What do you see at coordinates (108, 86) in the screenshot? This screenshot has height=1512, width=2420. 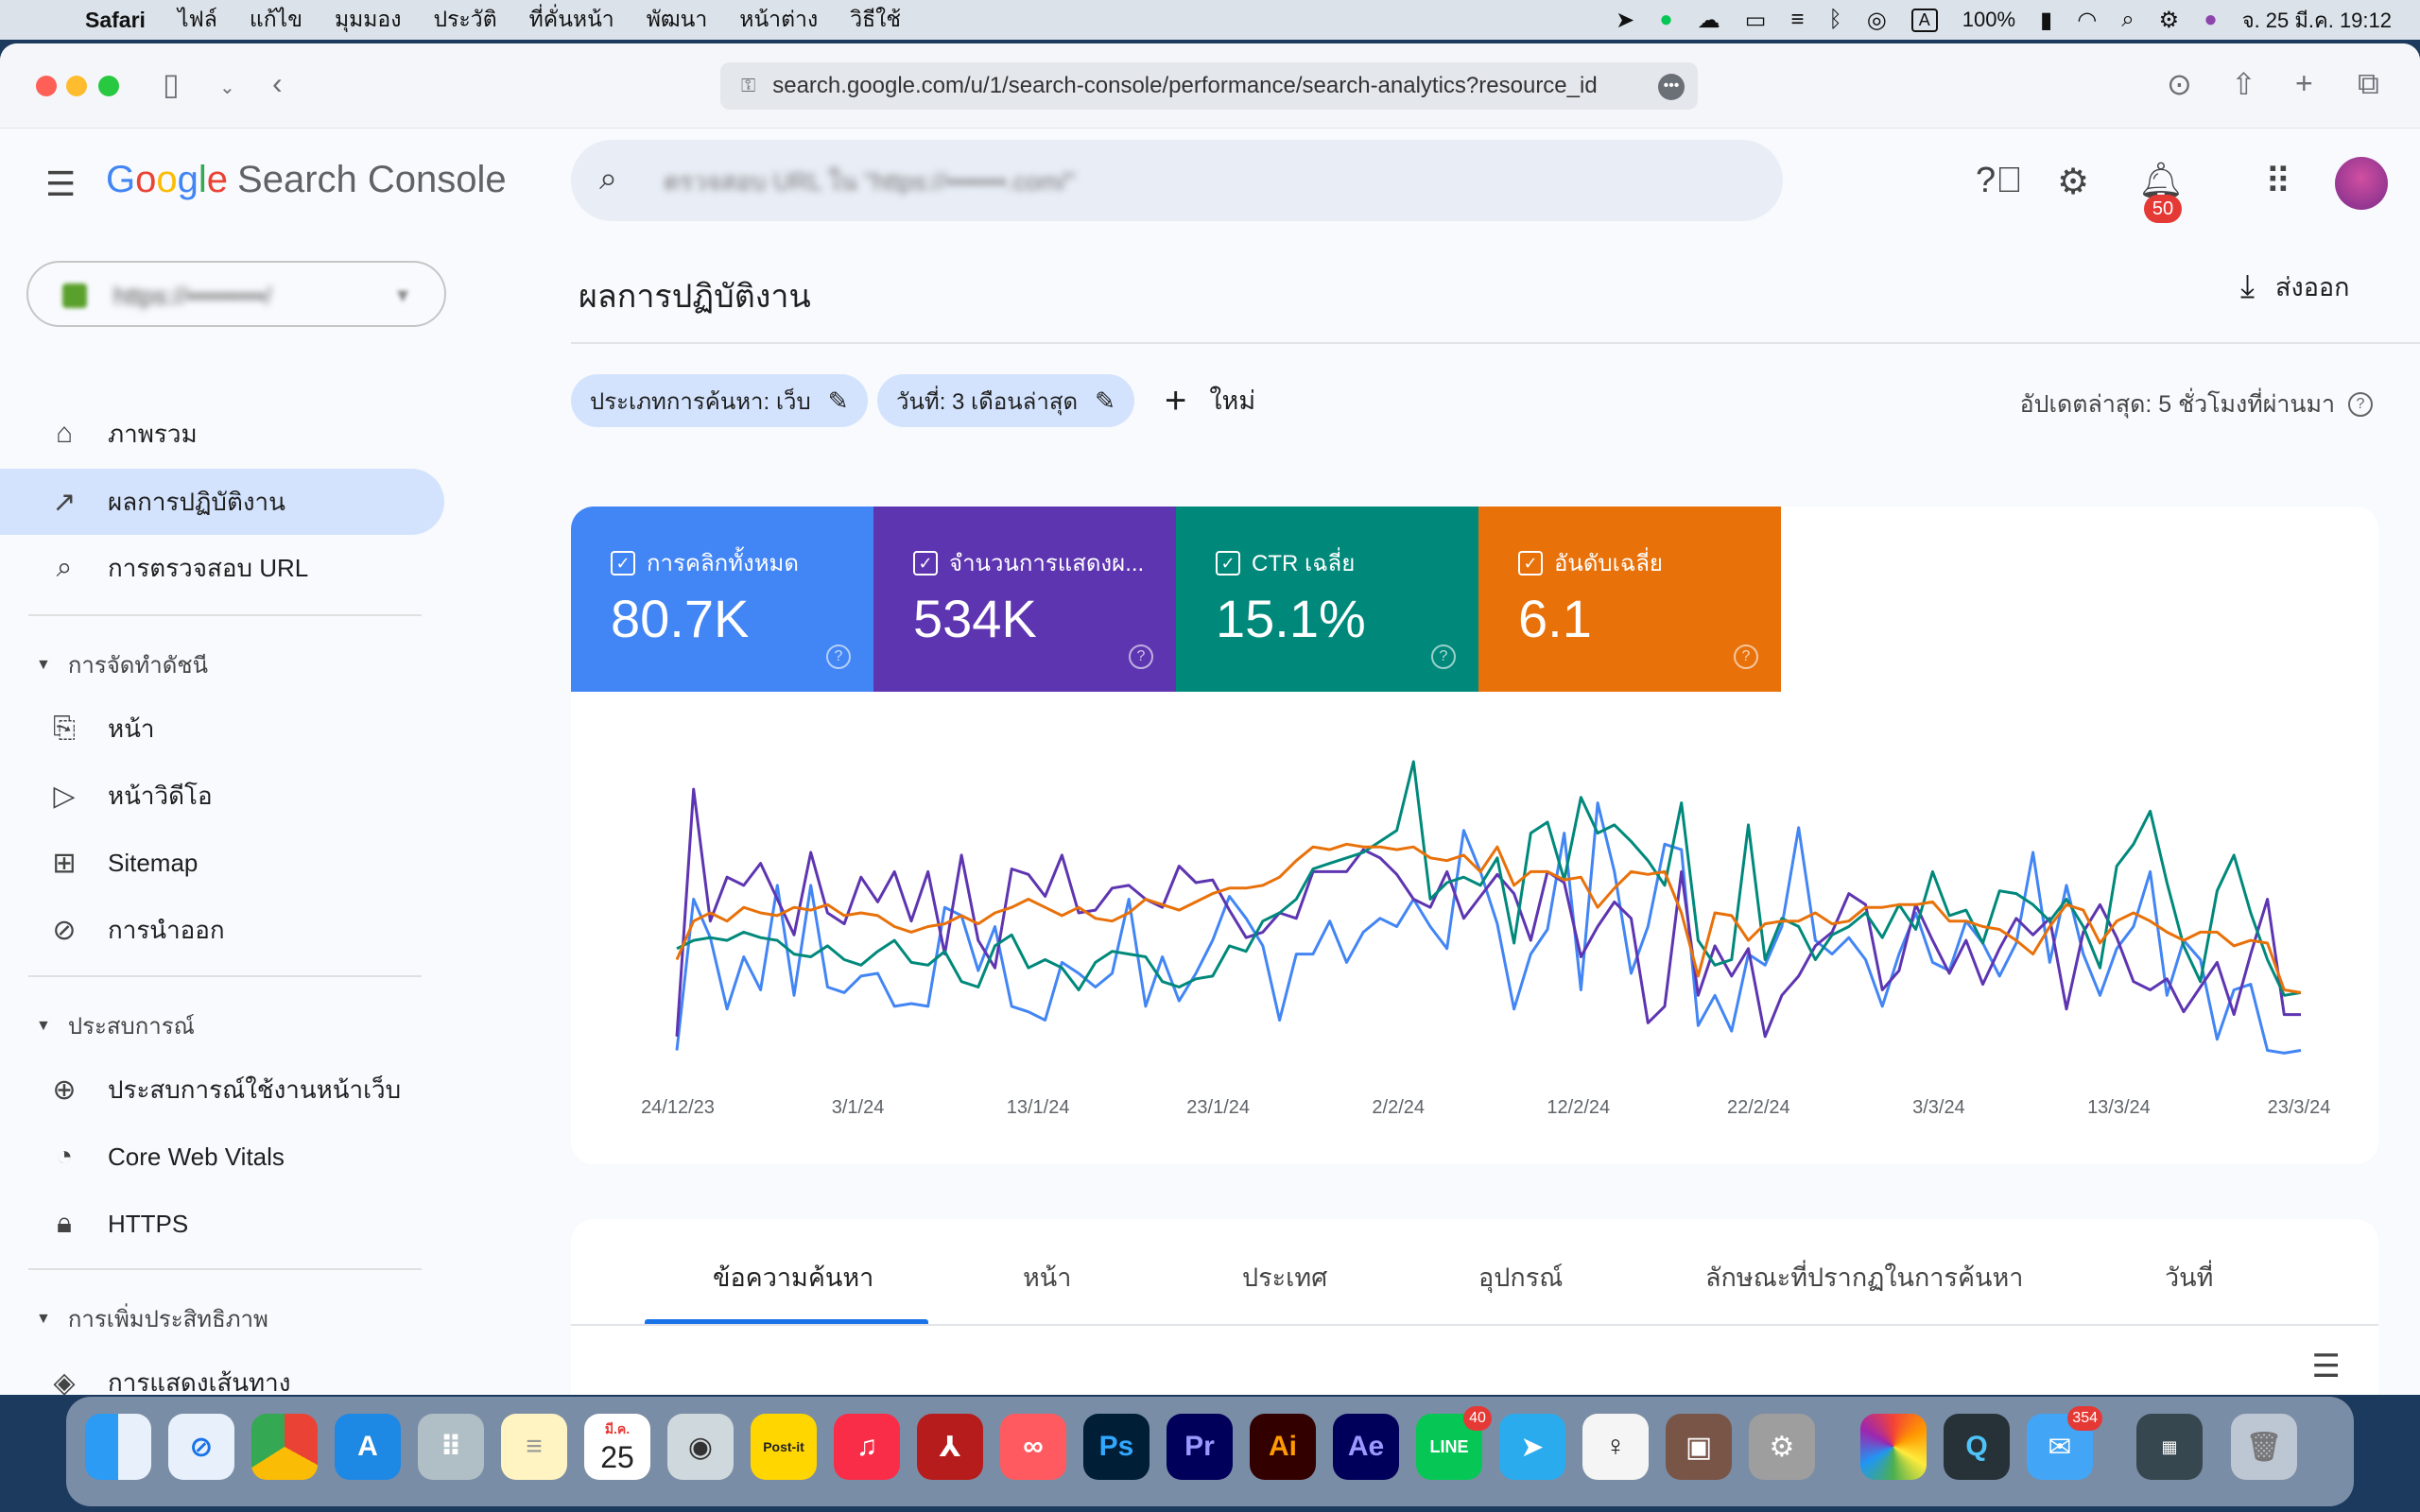 I see `zoom-window-button` at bounding box center [108, 86].